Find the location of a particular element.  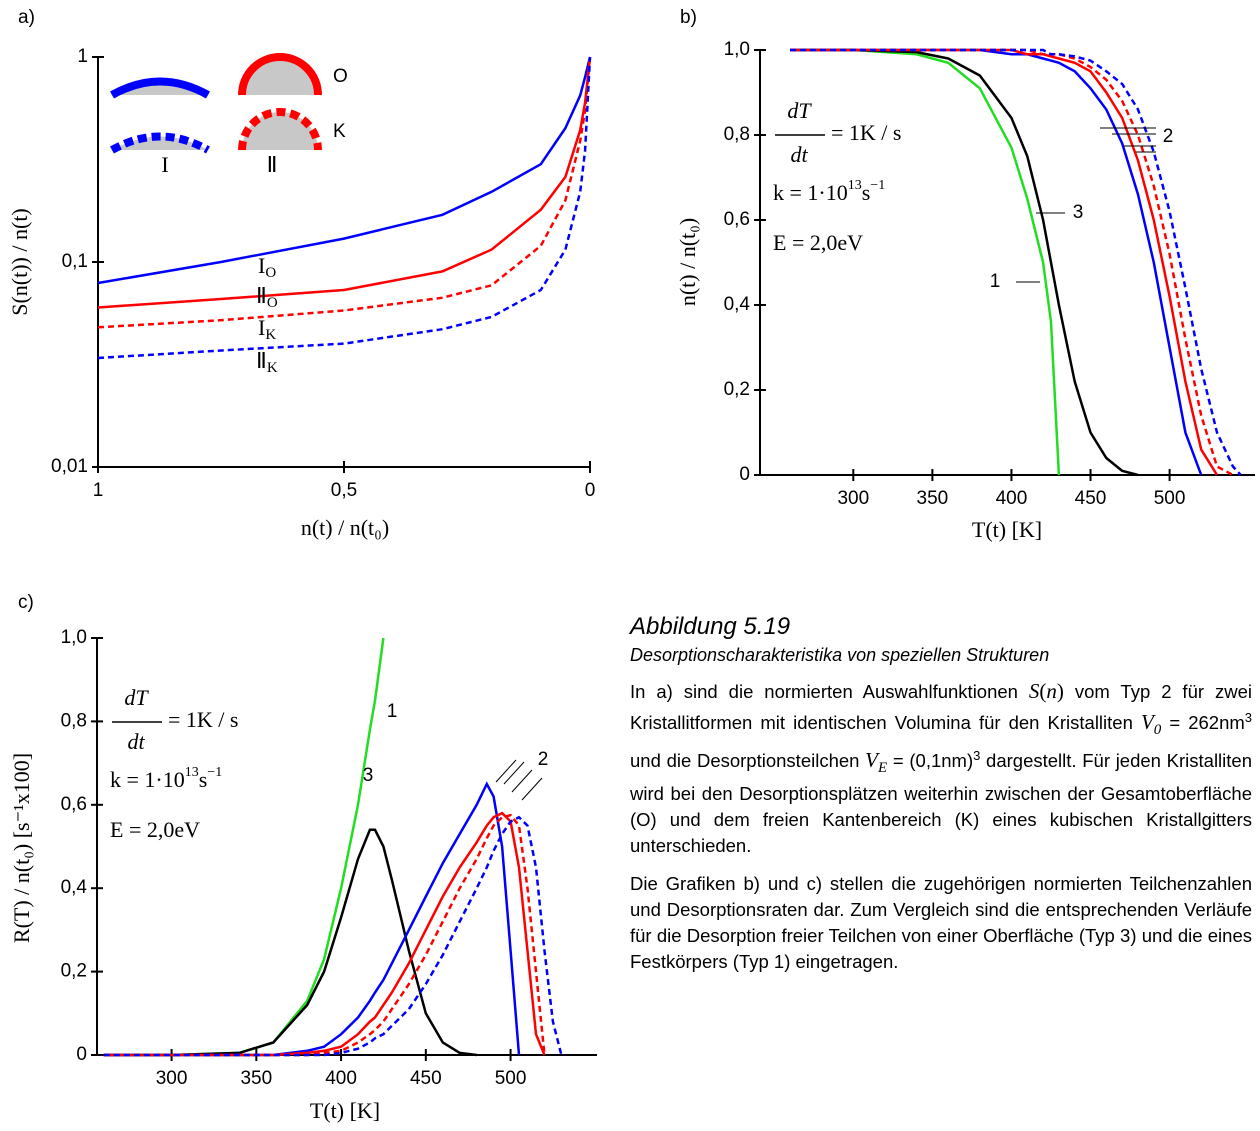

series-label: ⅡO is located at coordinates (267, 297).